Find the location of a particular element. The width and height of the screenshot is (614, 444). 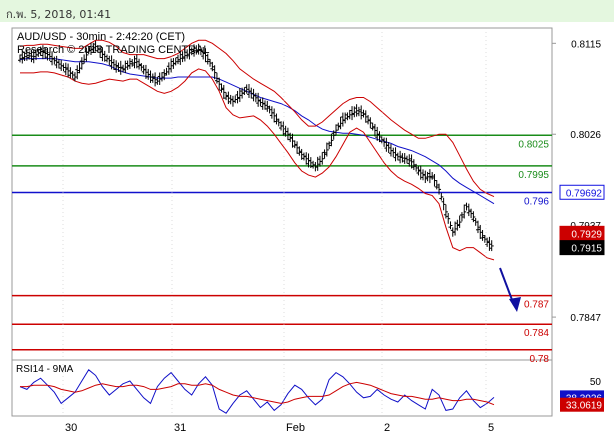

top-bar: ก.พ. 5, 2018, 01:41 is located at coordinates (307, 11).